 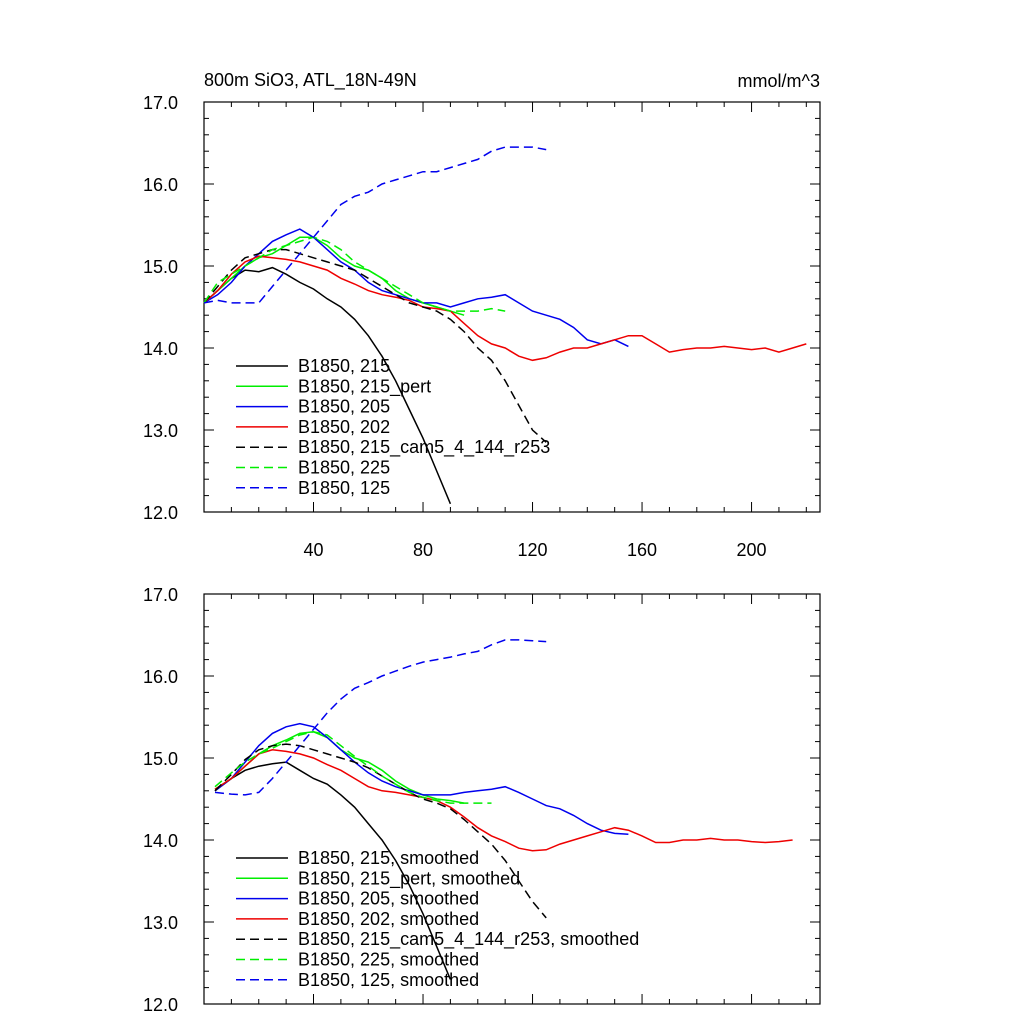 I want to click on legend-label: B1850, 225, smoothed, so click(x=388, y=960).